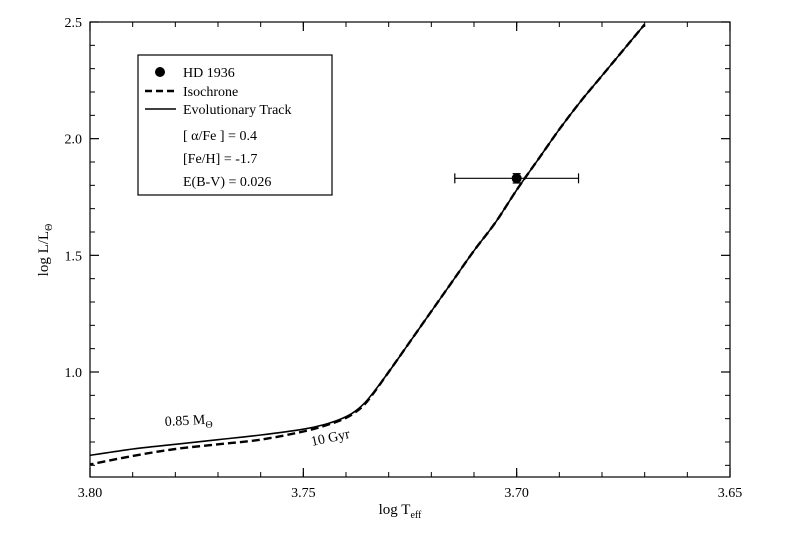  What do you see at coordinates (210, 92) in the screenshot?
I see `legend-entry-isochrone: Isochrone` at bounding box center [210, 92].